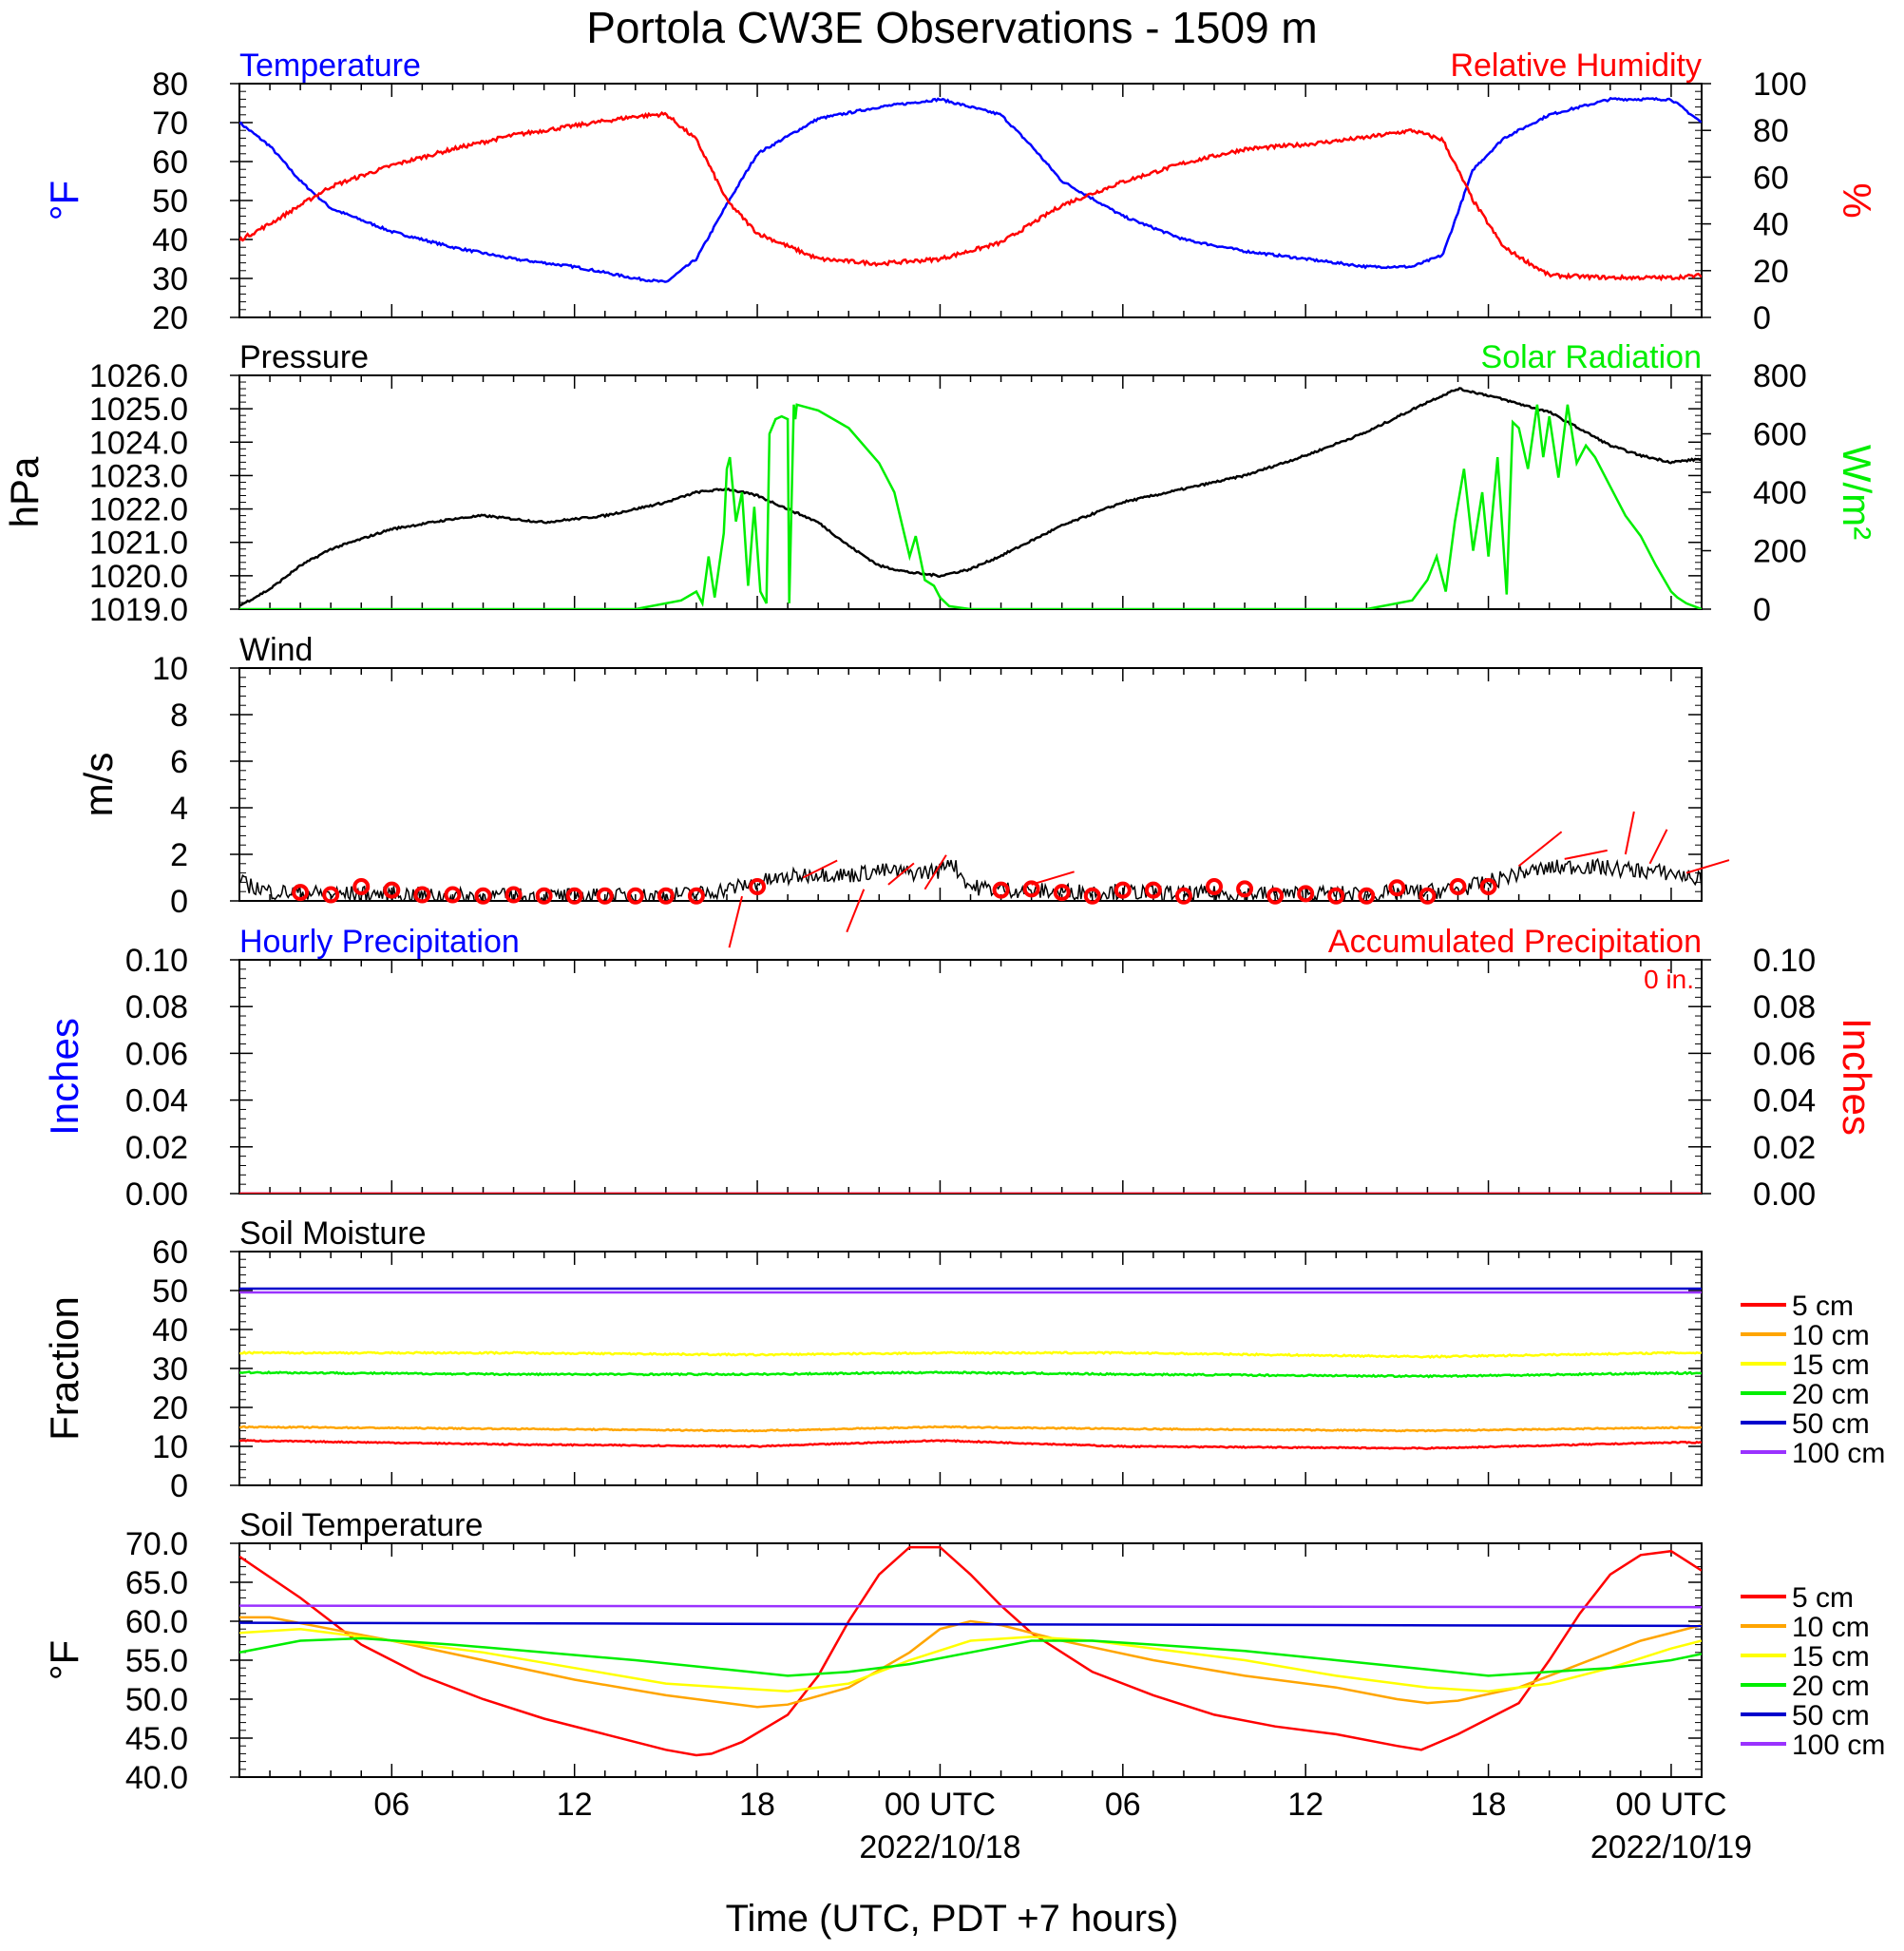  What do you see at coordinates (156, 1739) in the screenshot?
I see `y-tick-label-left: 45.0` at bounding box center [156, 1739].